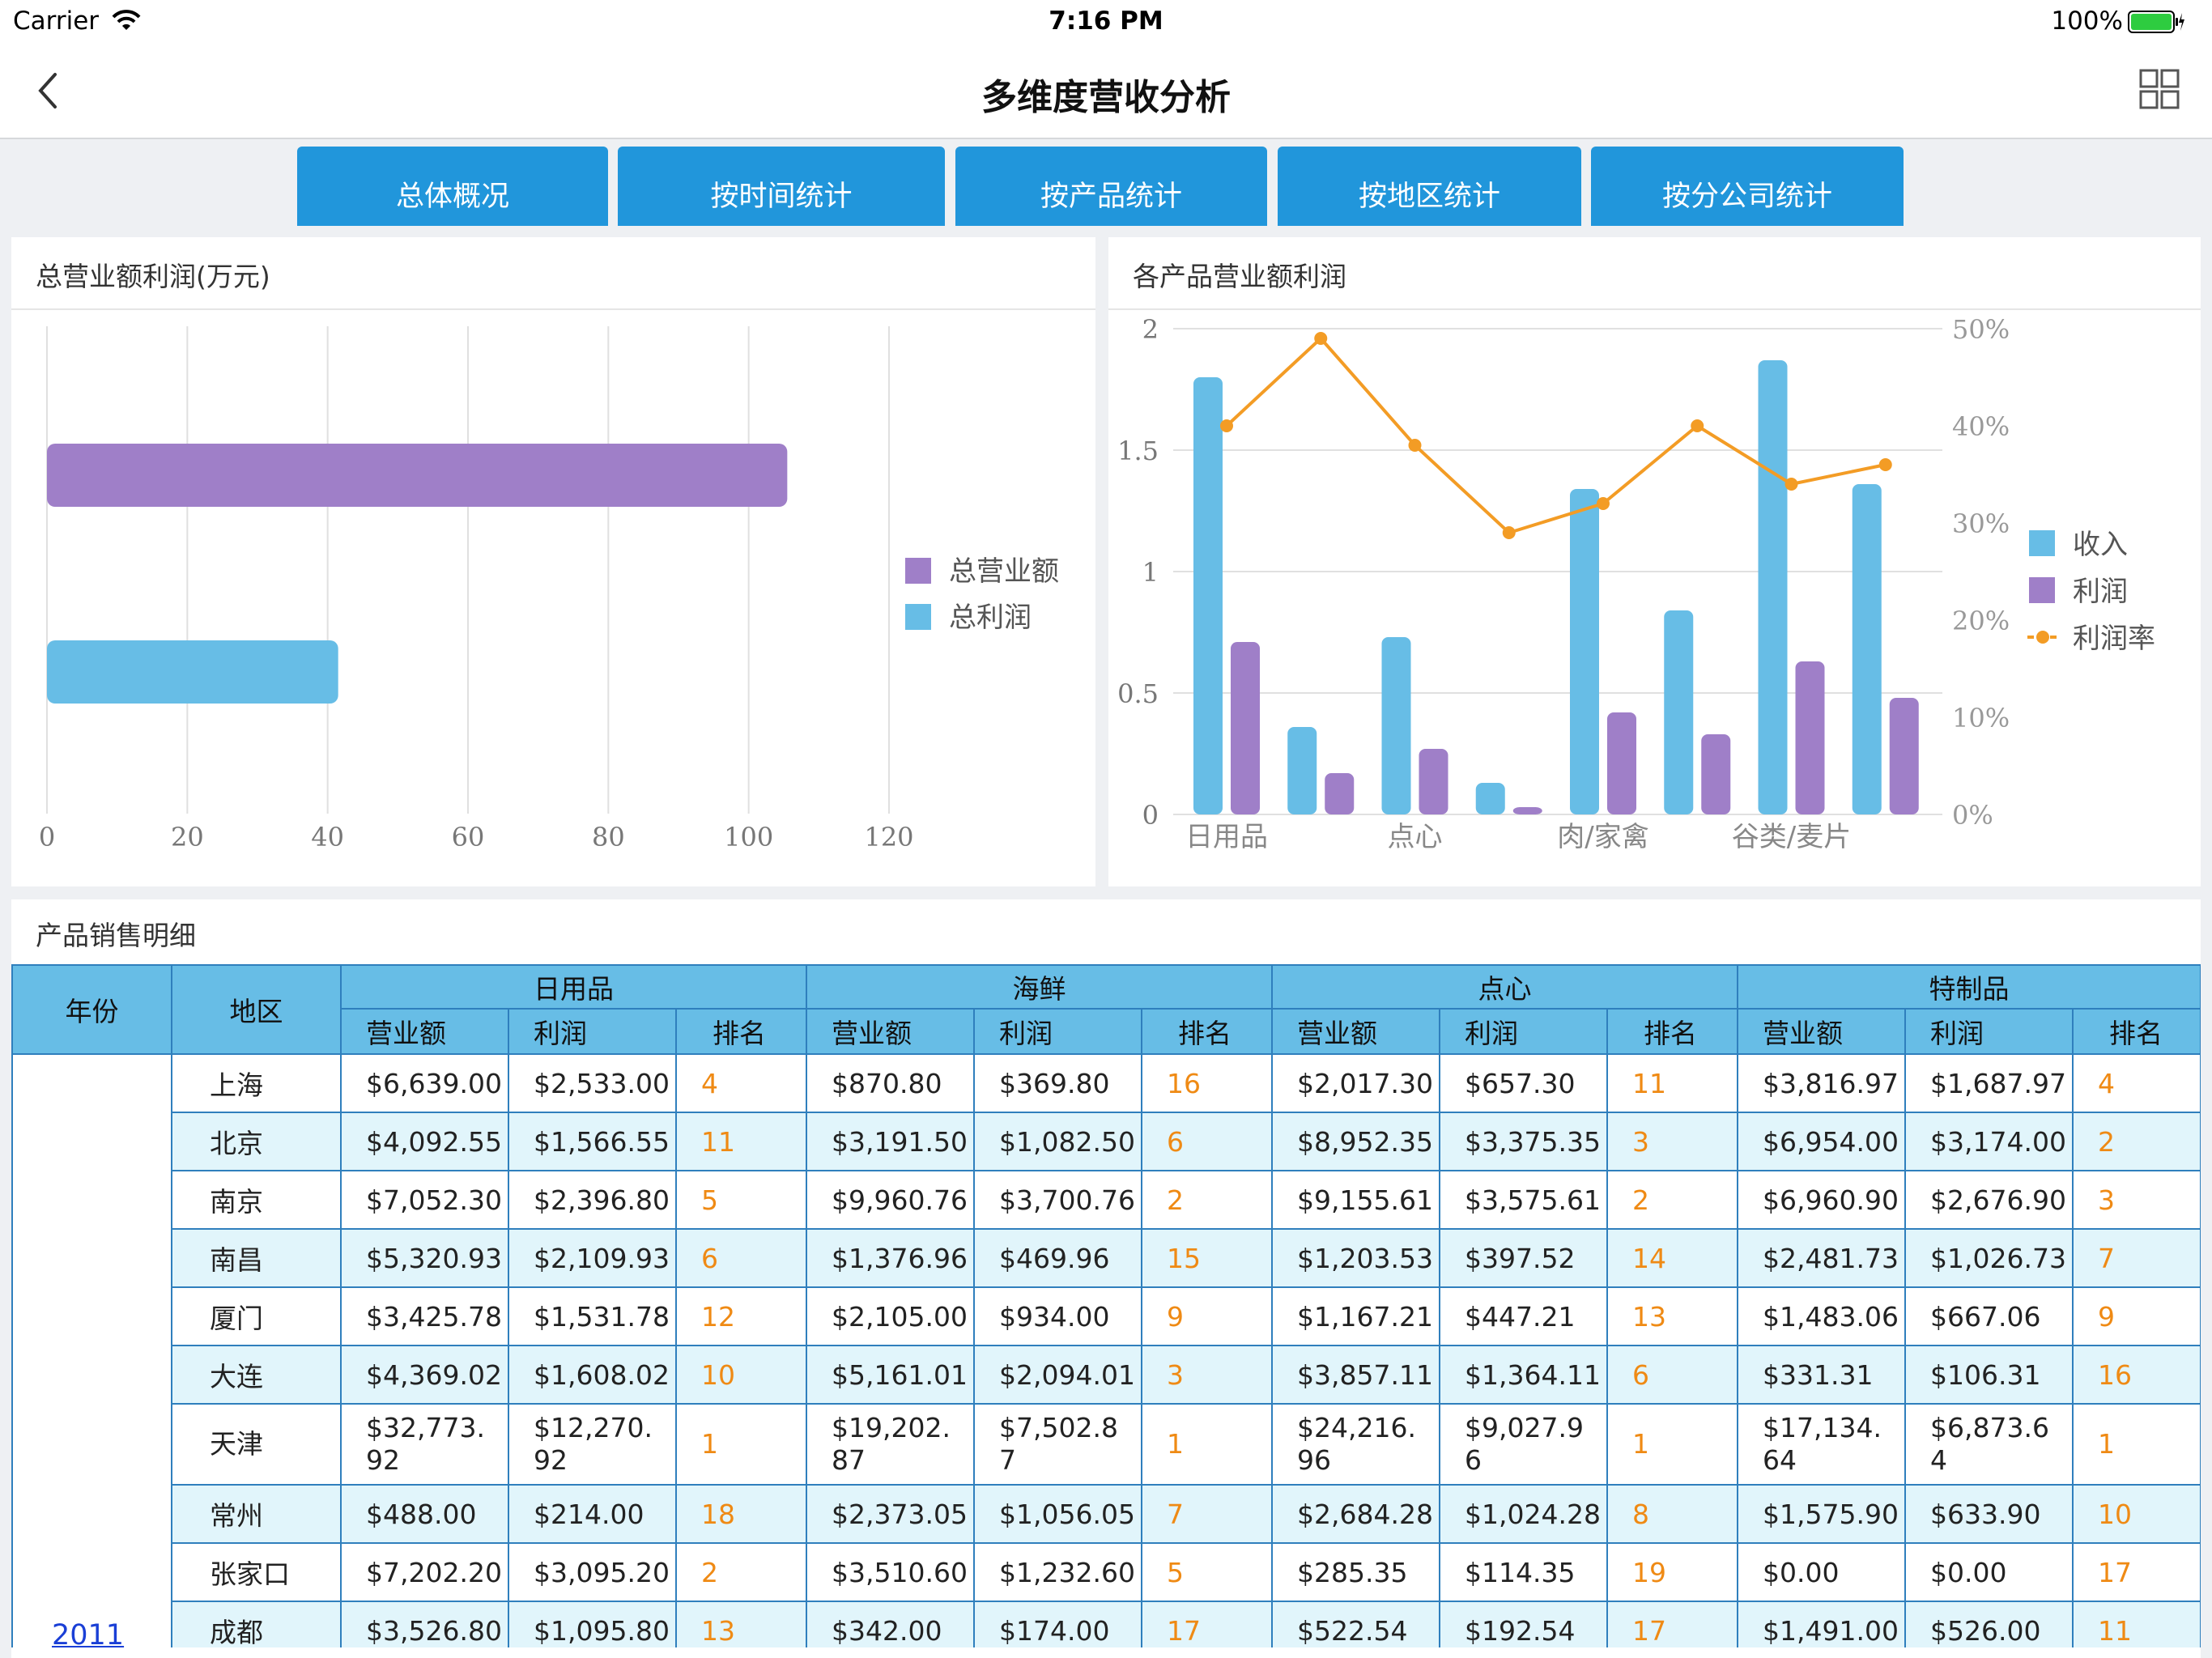  I want to click on grid-icon, so click(2160, 90).